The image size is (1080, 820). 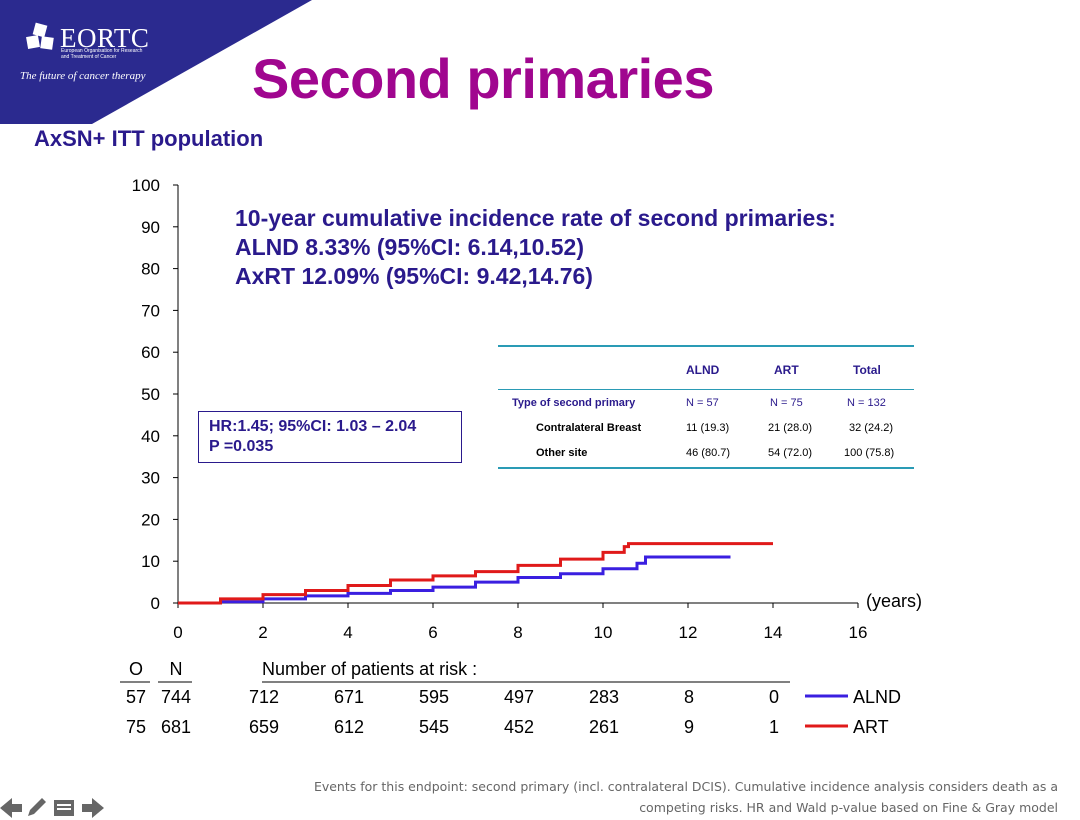 What do you see at coordinates (349, 697) in the screenshot?
I see `risk-count: 671` at bounding box center [349, 697].